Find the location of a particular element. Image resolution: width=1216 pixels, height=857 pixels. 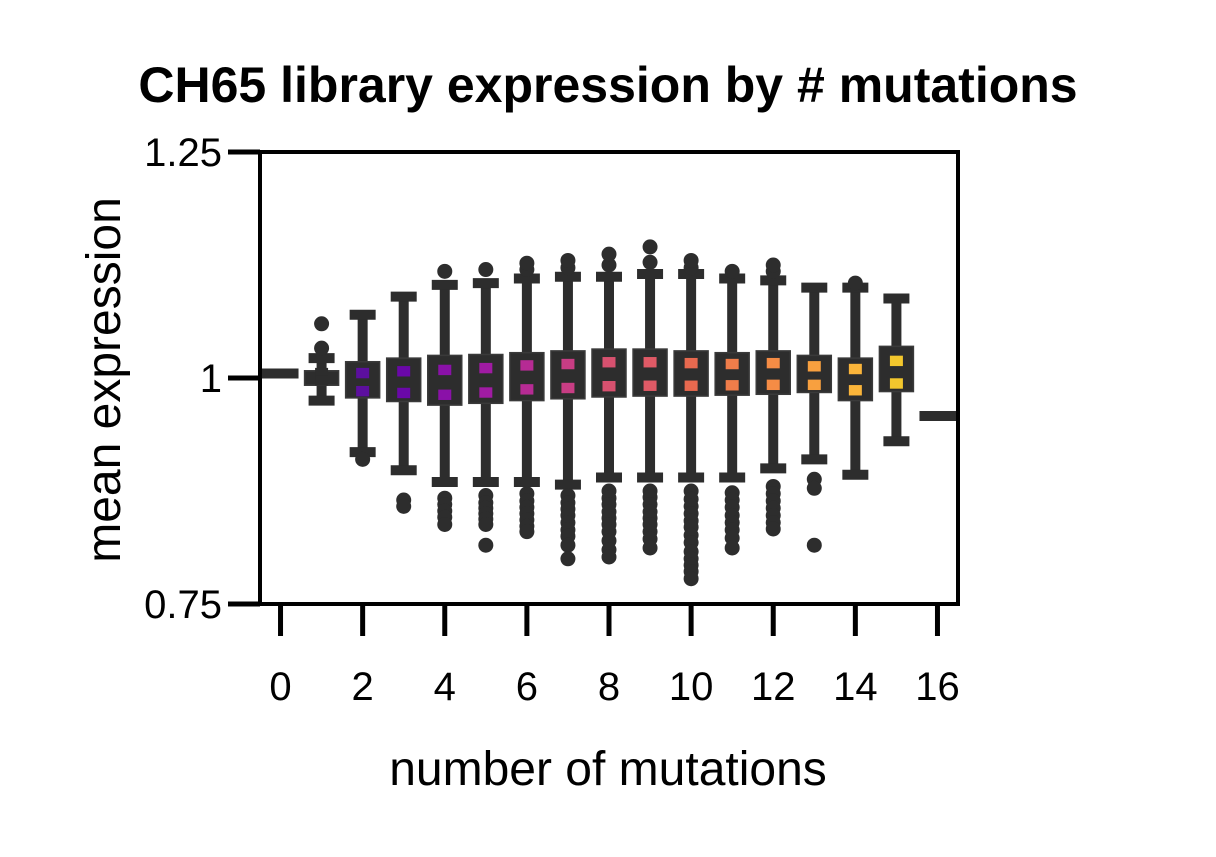

chart-title: CH65 library expression by # mutations is located at coordinates (607, 85).